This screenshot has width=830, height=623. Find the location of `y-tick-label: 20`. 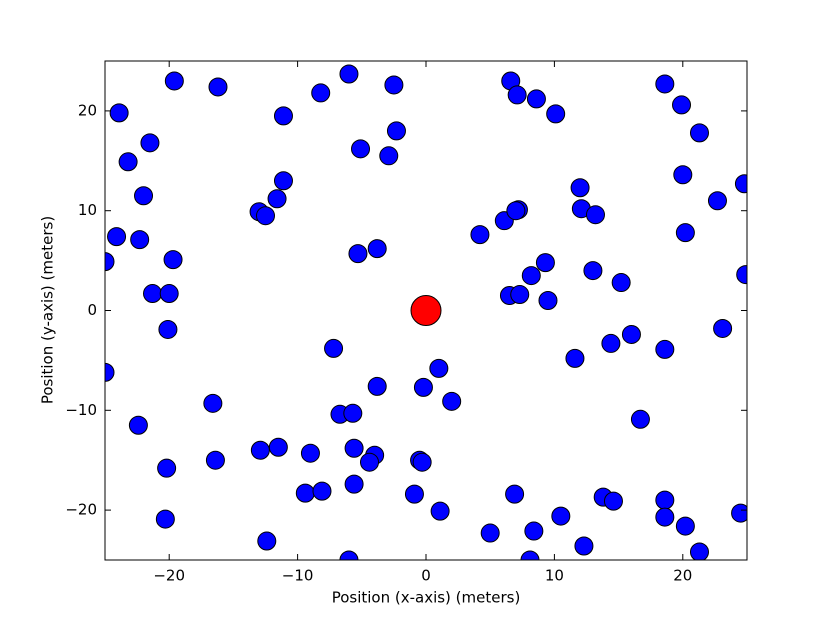

y-tick-label: 20 is located at coordinates (87, 110).